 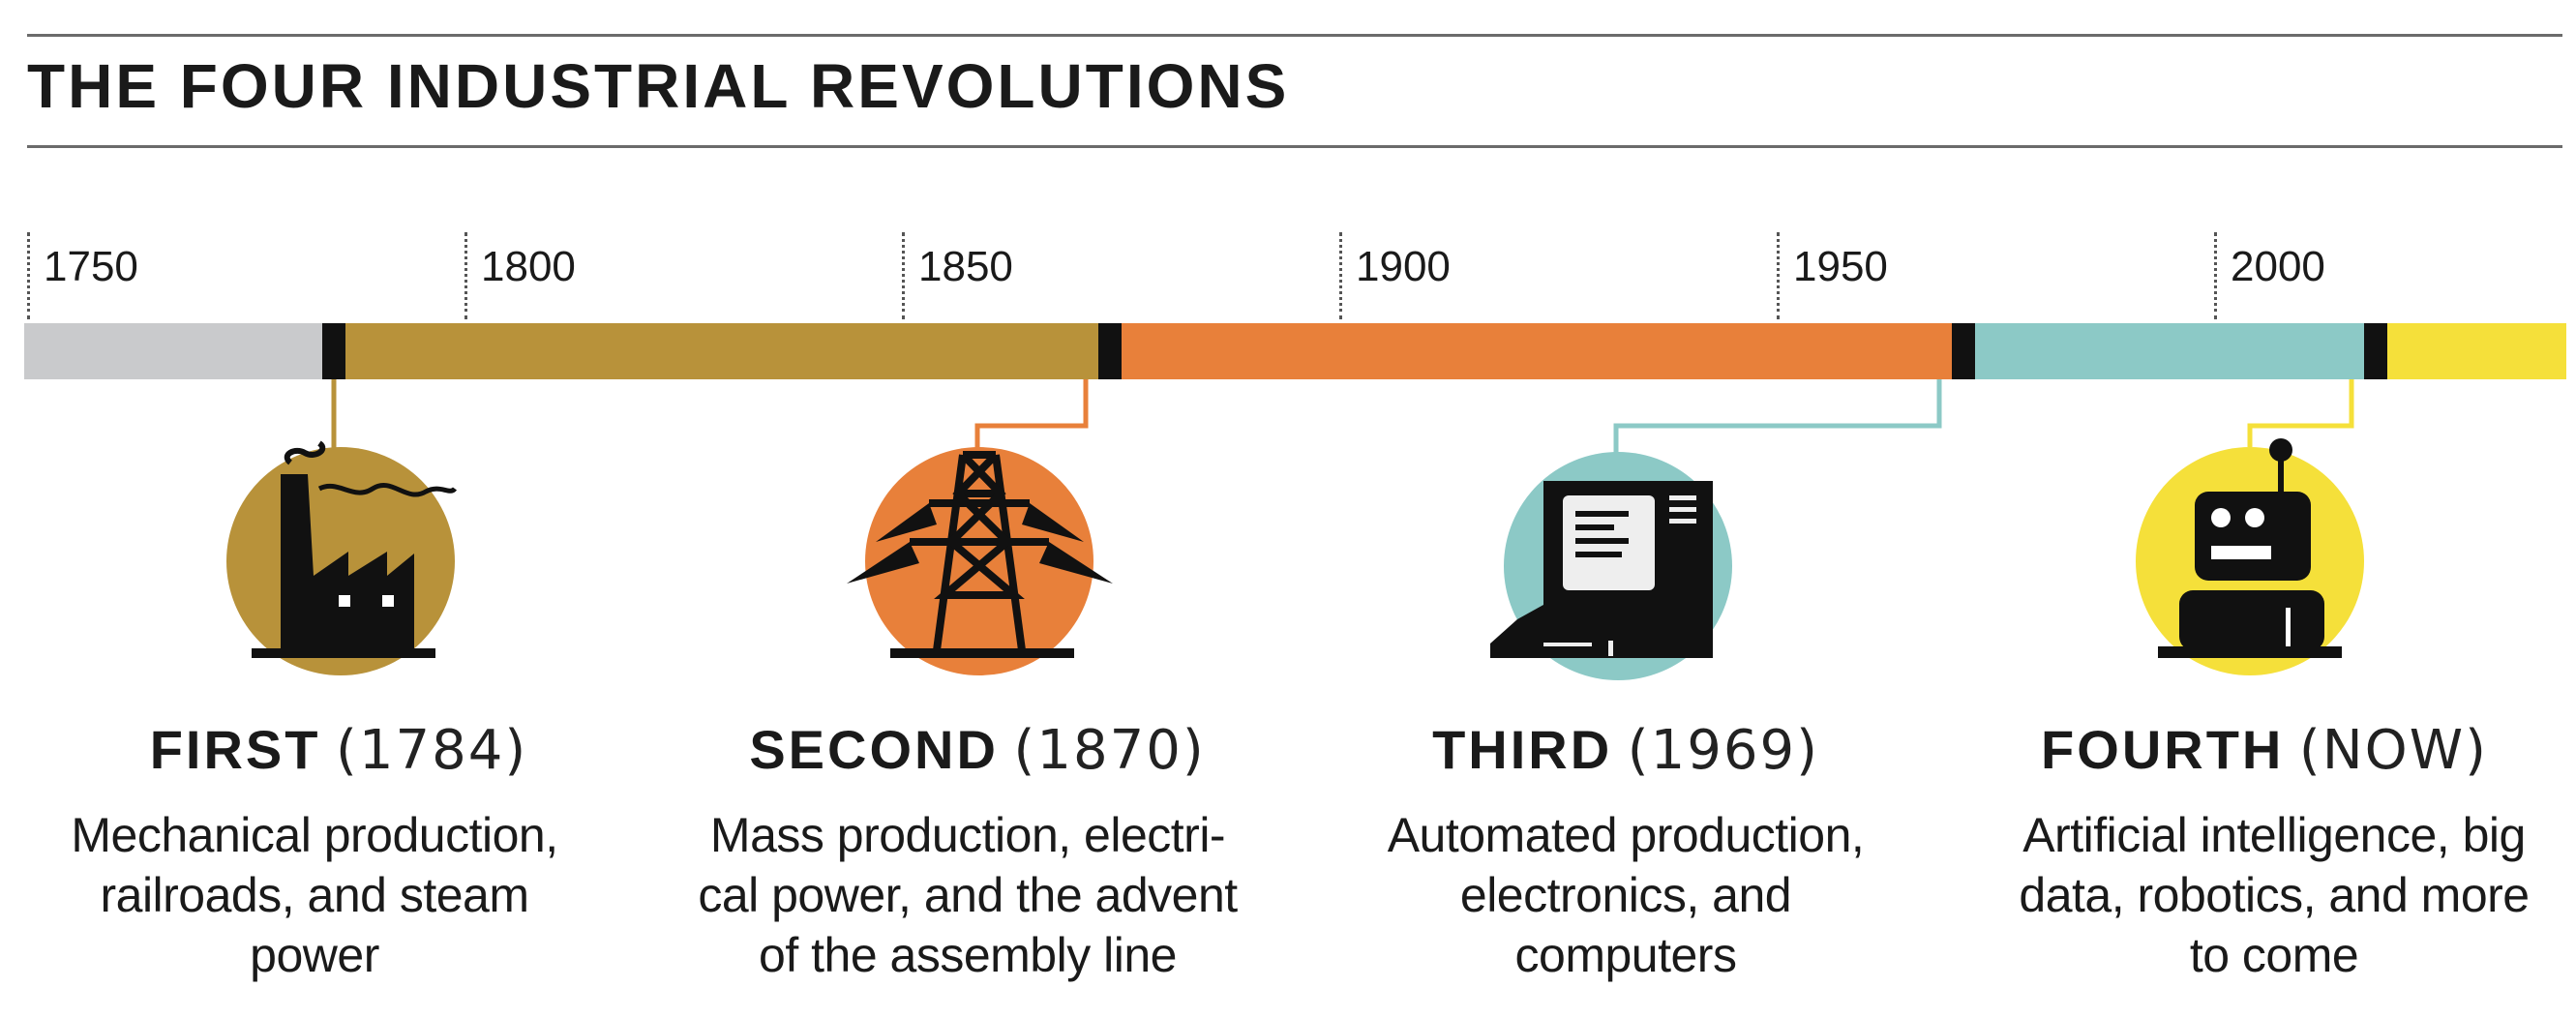 I want to click on segment-second, so click(x=1536, y=351).